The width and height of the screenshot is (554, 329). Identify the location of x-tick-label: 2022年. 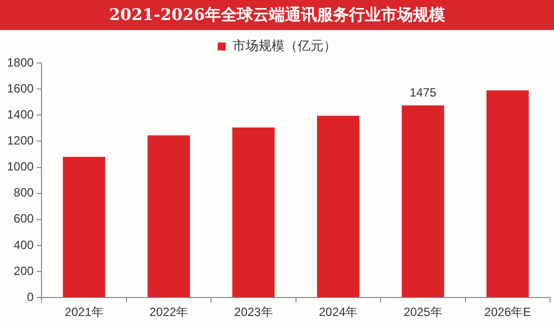
(168, 312).